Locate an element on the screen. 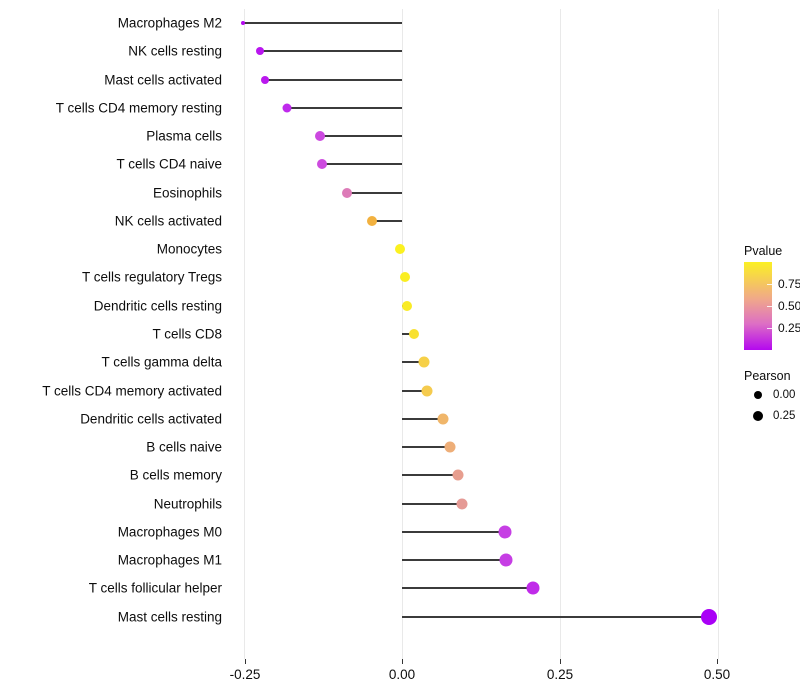 The image size is (800, 700). size-legend-label: 0.00 is located at coordinates (784, 395).